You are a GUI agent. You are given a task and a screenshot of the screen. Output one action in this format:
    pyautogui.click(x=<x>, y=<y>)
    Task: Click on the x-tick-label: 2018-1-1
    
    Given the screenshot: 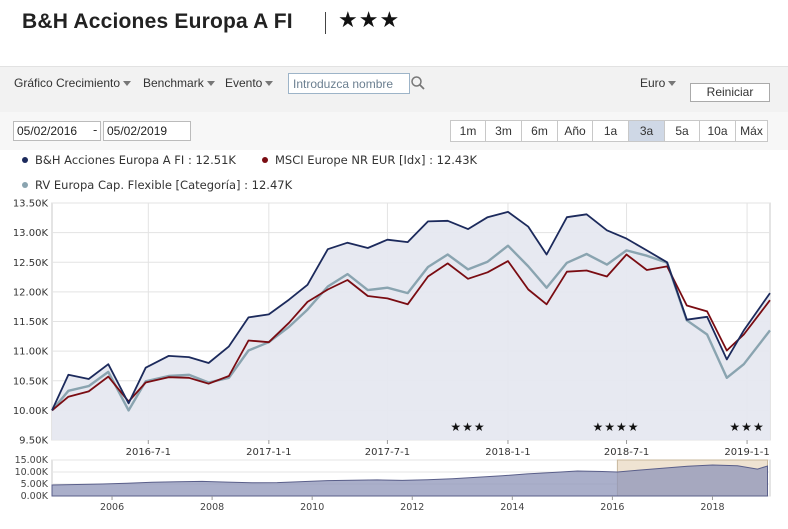 What is the action you would take?
    pyautogui.click(x=507, y=452)
    